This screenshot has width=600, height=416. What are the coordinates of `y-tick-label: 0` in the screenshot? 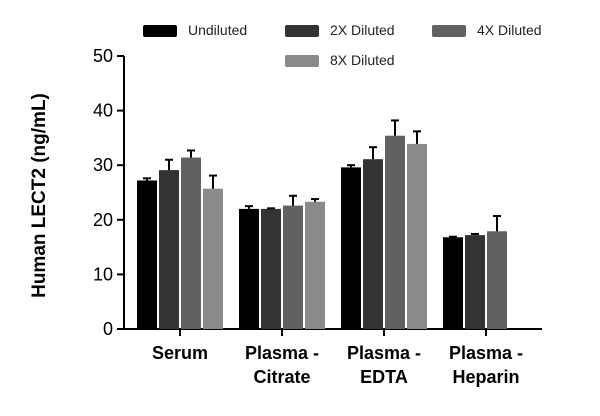 It's located at (108, 329).